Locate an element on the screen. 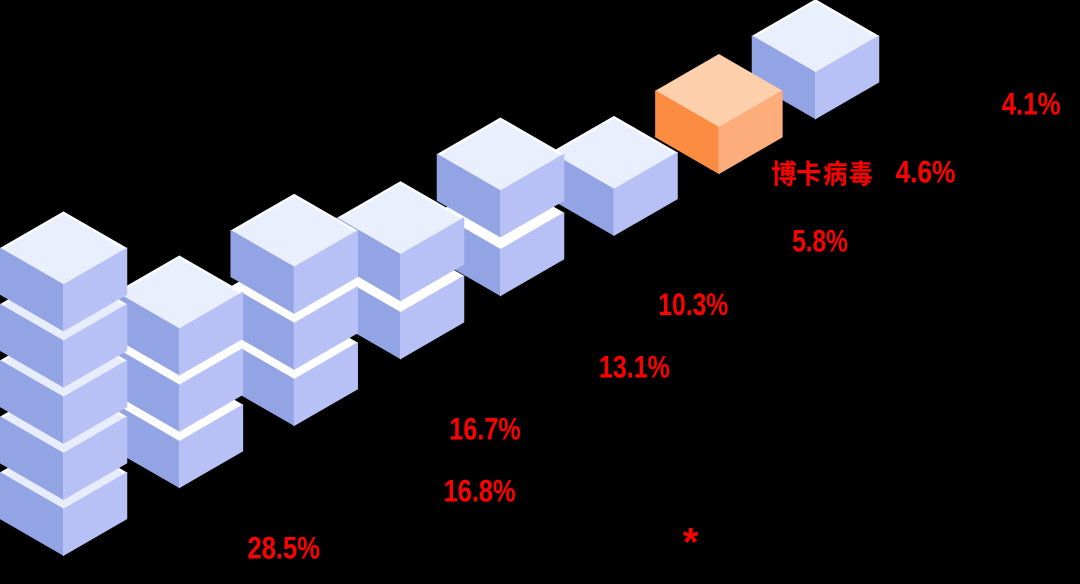 The height and width of the screenshot is (584, 1080). svg-text: 28.5% is located at coordinates (284, 548).